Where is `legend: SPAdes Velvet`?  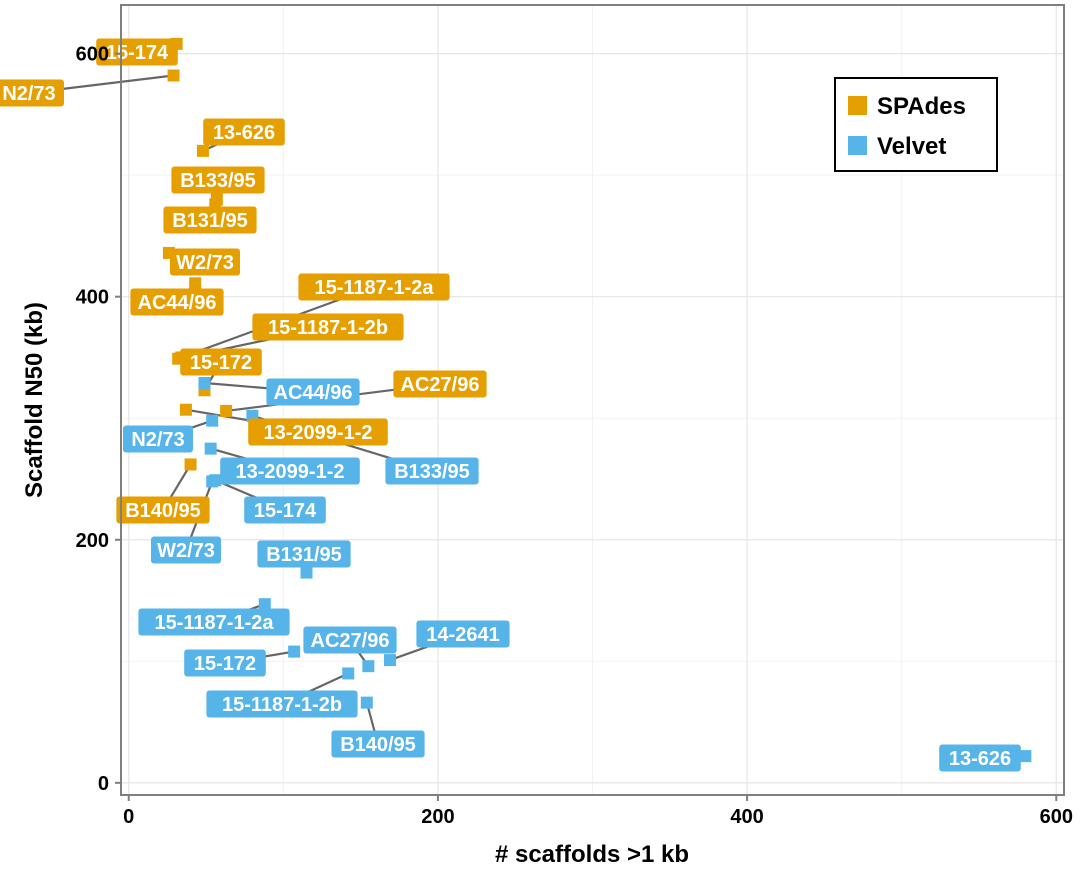
legend: SPAdes Velvet is located at coordinates (916, 124).